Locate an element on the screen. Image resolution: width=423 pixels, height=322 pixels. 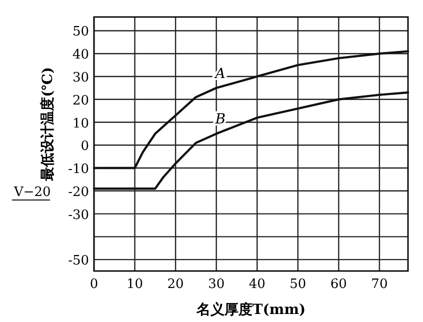
x-tick-label: 40 is located at coordinates (257, 284).